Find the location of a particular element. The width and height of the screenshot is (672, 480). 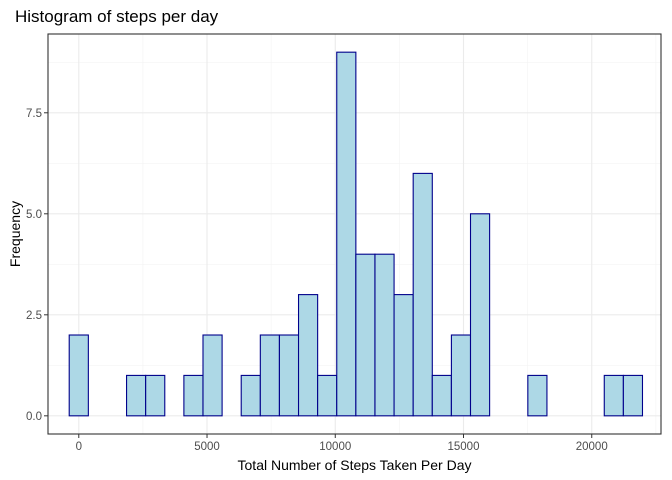

x-tick-label: 10000 is located at coordinates (335, 447).